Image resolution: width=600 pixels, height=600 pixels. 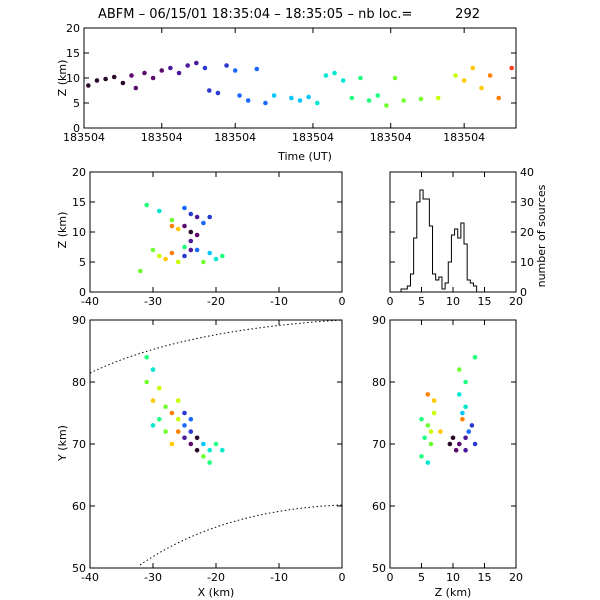 I want to click on zy-frame, so click(x=453, y=444).